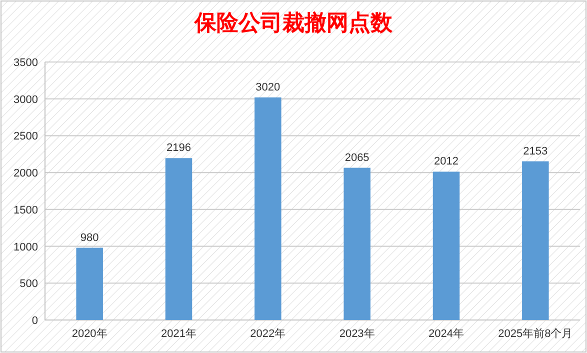 This screenshot has width=587, height=353. What do you see at coordinates (26, 247) in the screenshot?
I see `y-tick-label: 1000` at bounding box center [26, 247].